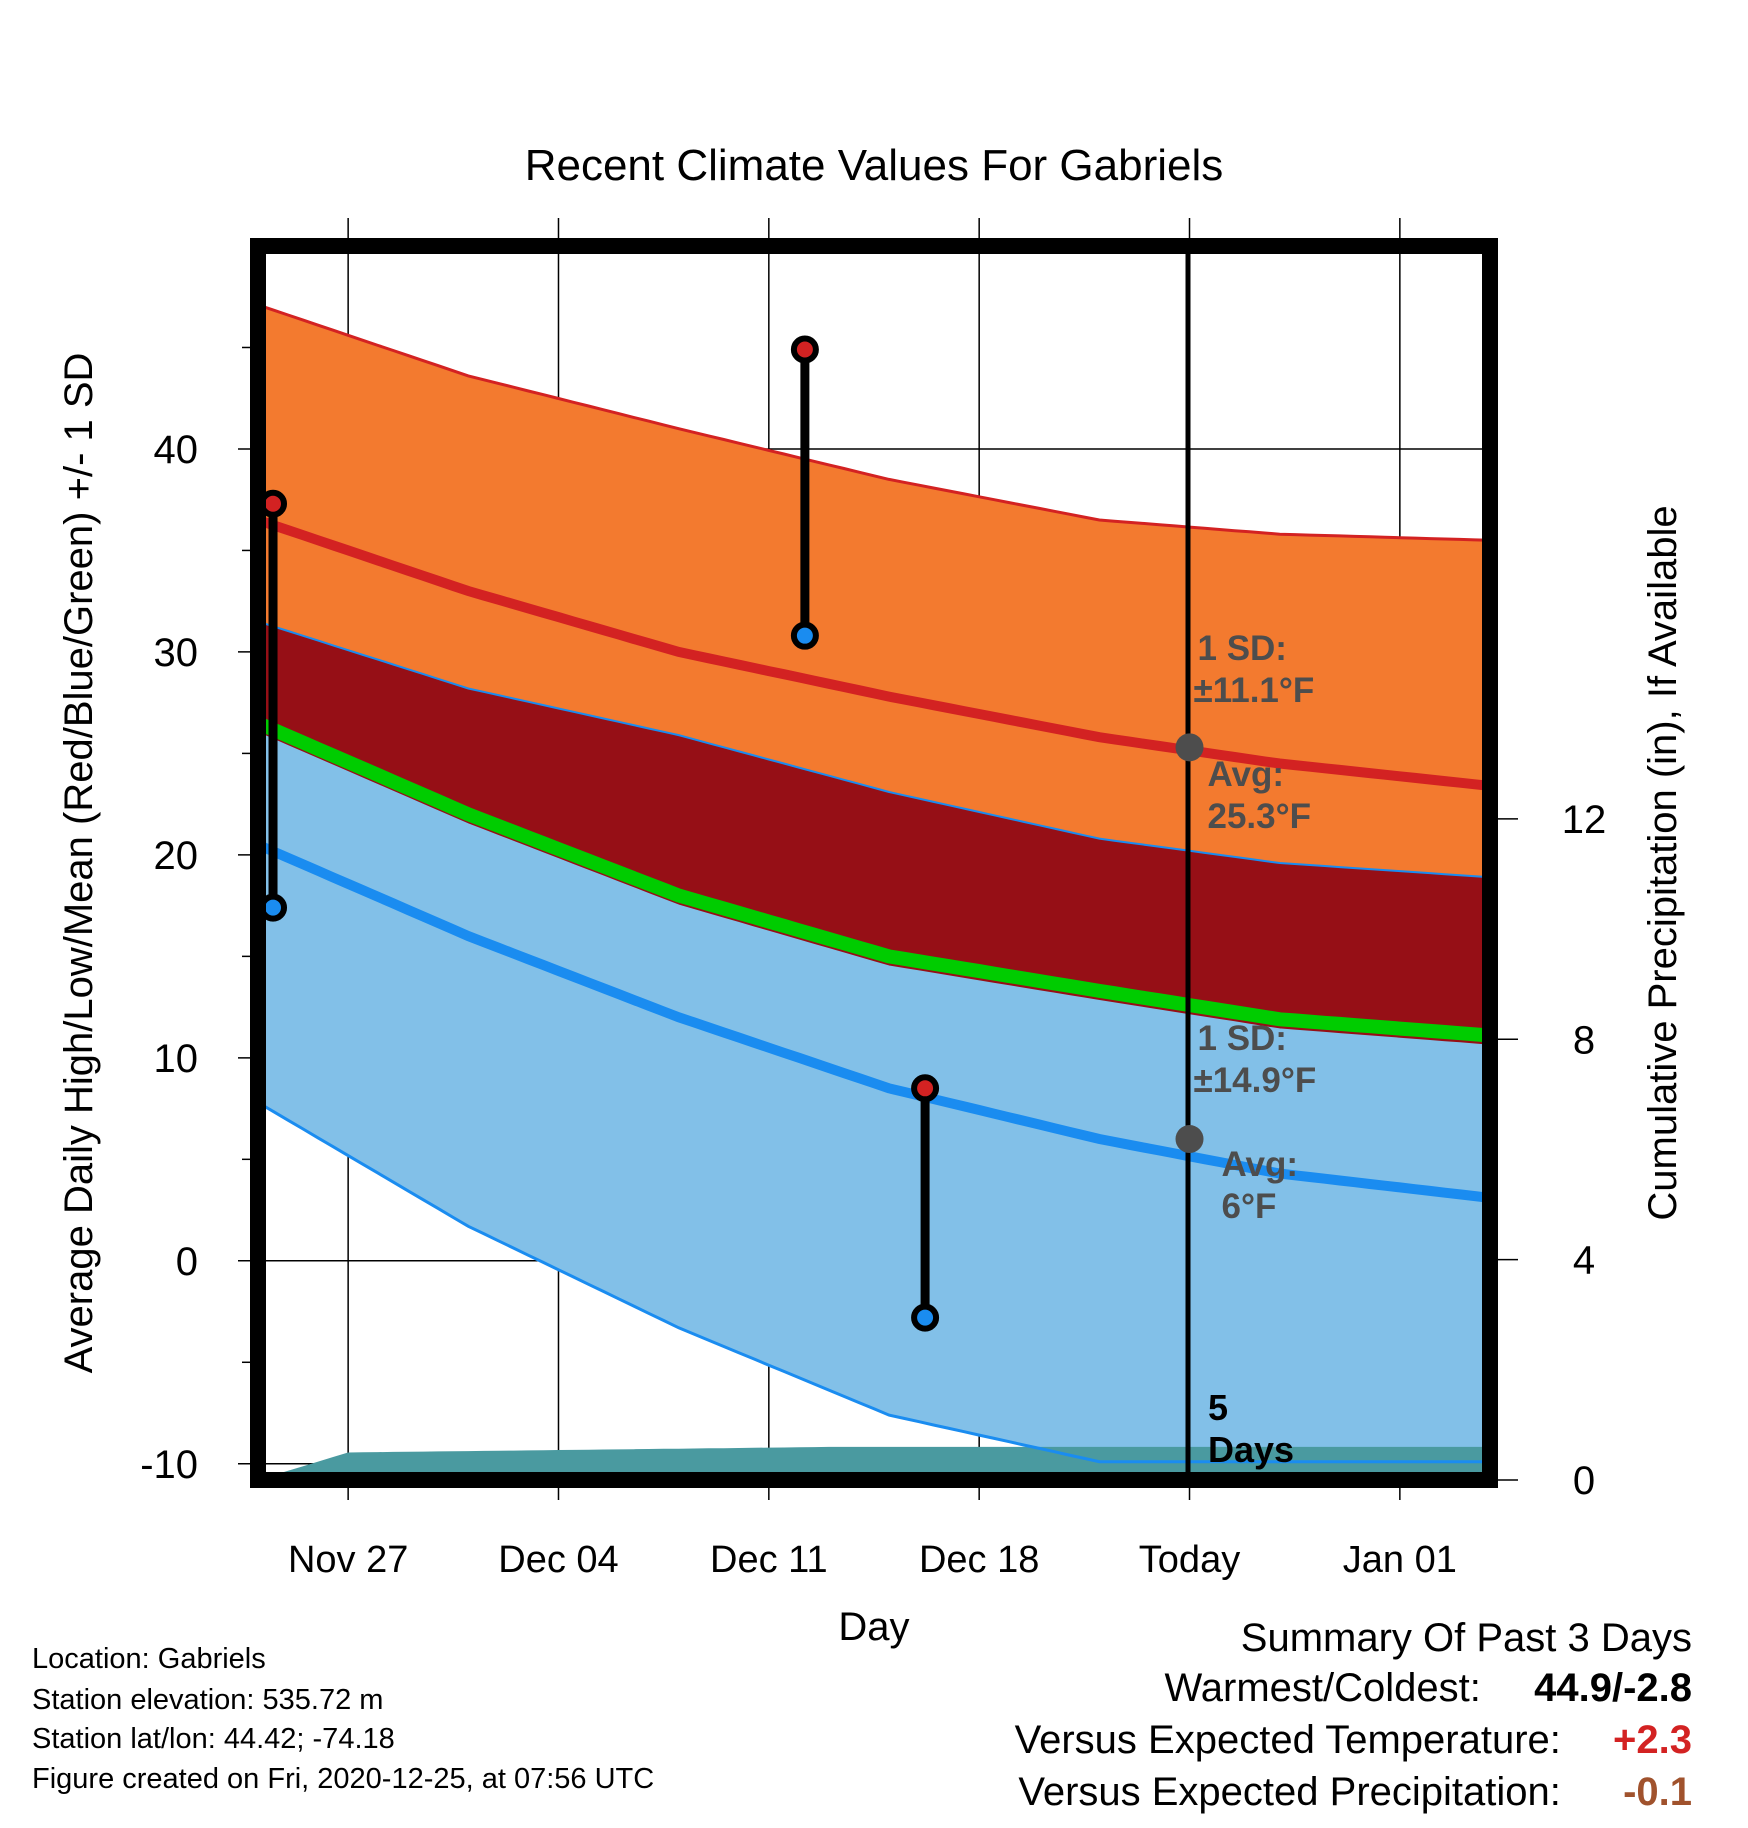  Describe the element at coordinates (874, 1282) in the screenshot. I see `low-minus-sd-line` at that location.